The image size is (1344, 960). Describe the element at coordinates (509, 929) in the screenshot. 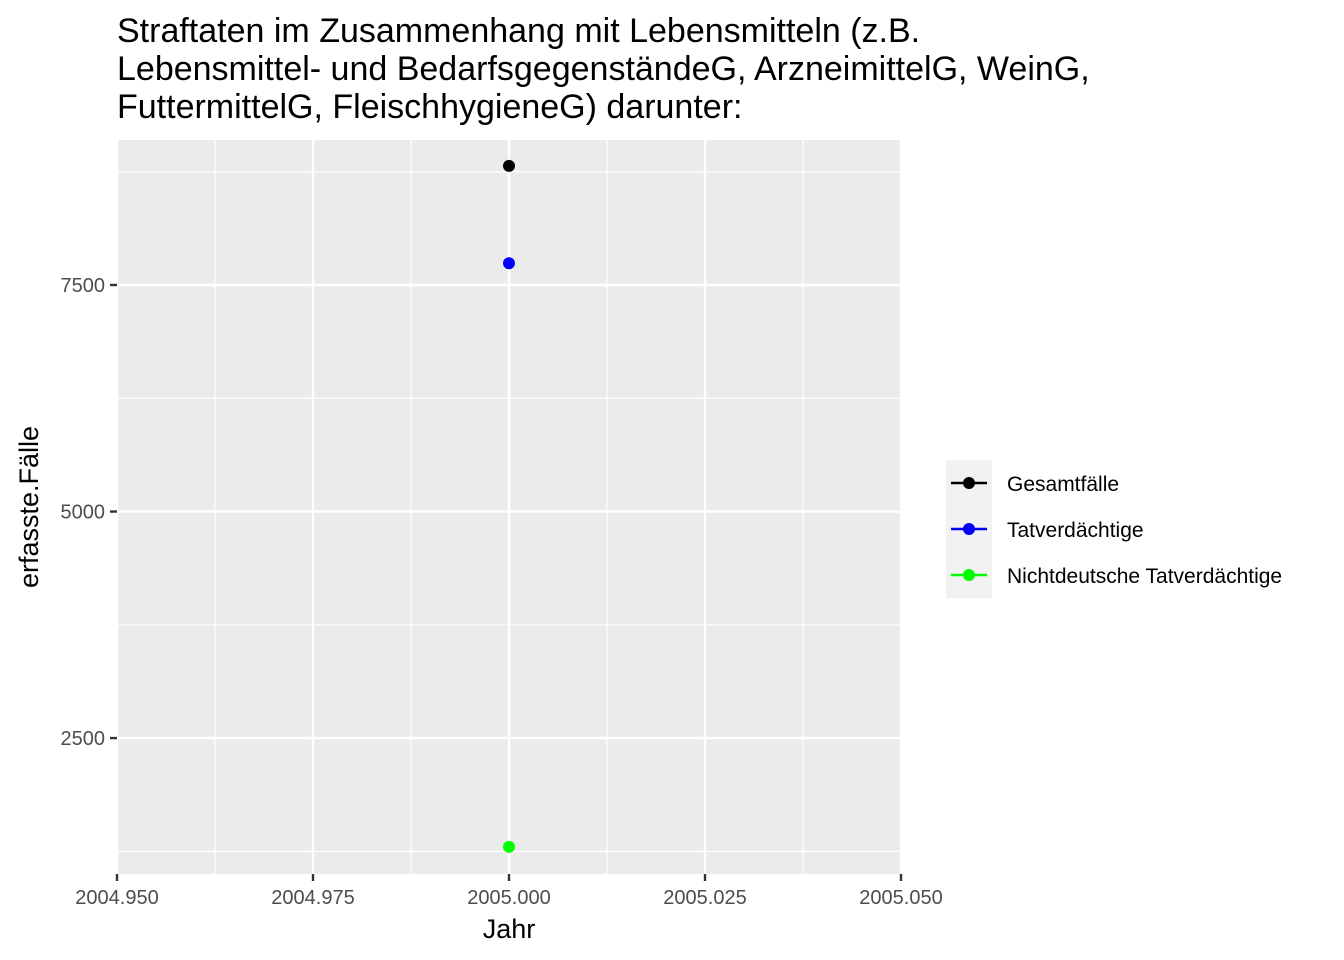

I see `x-axis-title: Jahr` at that location.